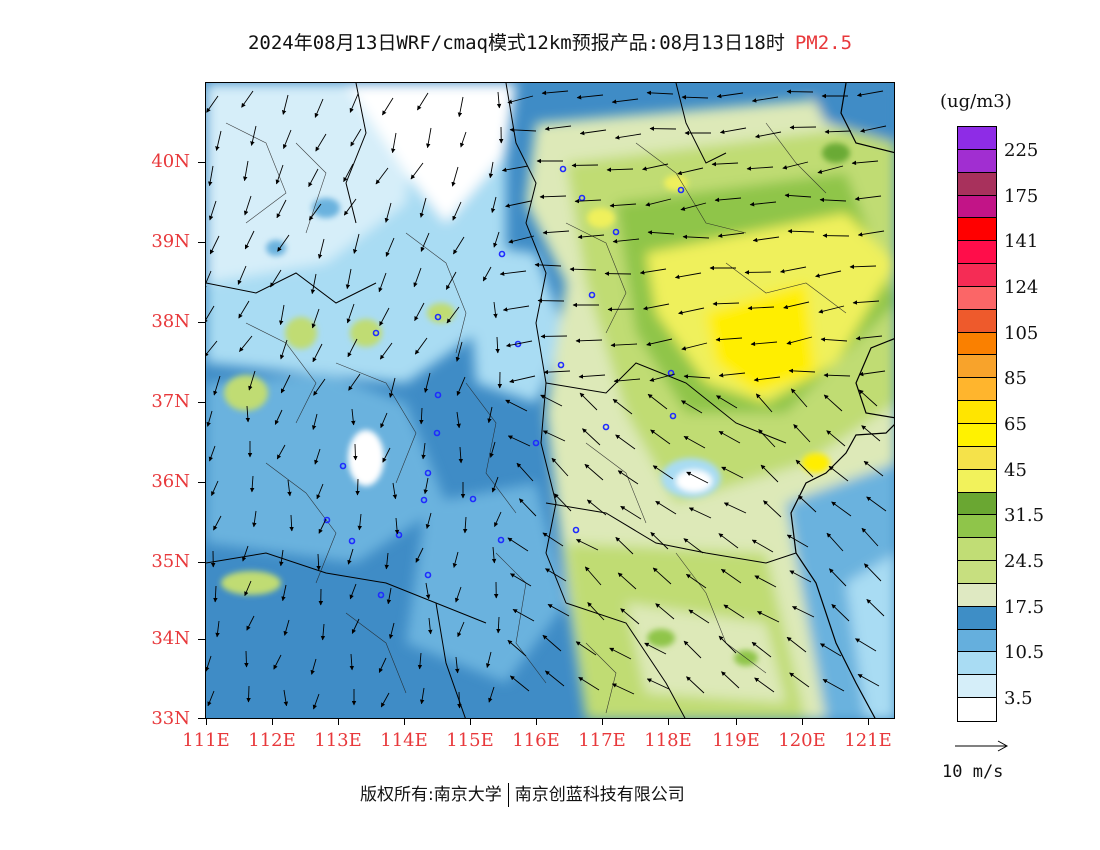  What do you see at coordinates (973, 772) in the screenshot?
I see `wind-scale-label: 10 m/s` at bounding box center [973, 772].